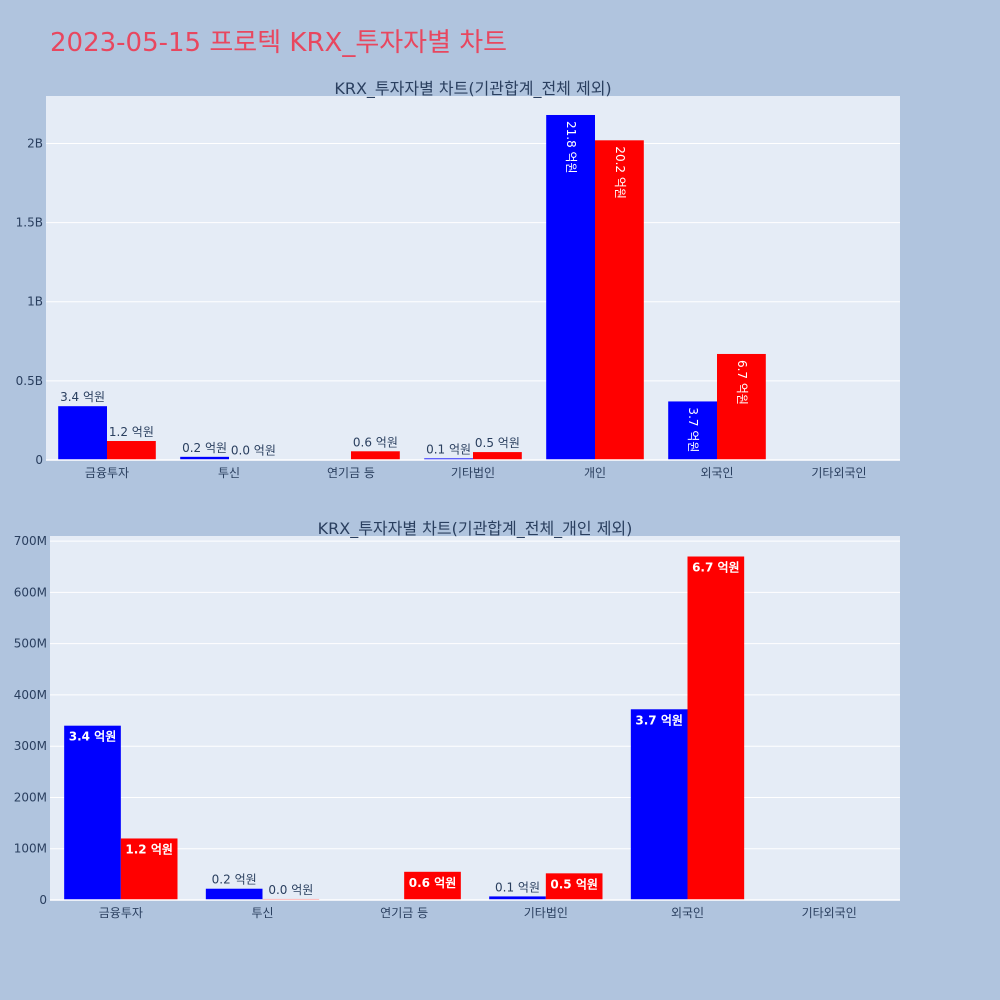 The image size is (1000, 1000). I want to click on y-tick-label: 200M, so click(30, 797).